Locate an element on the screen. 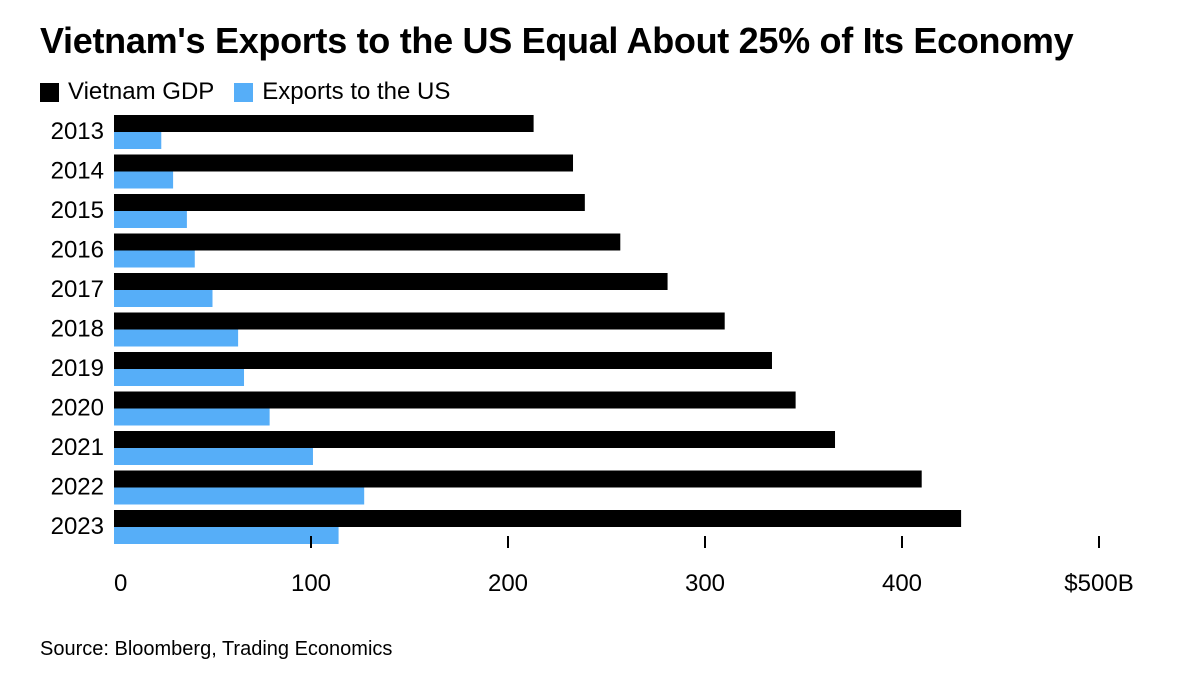 The image size is (1200, 697). category-label-2016: 2016 is located at coordinates (77, 250).